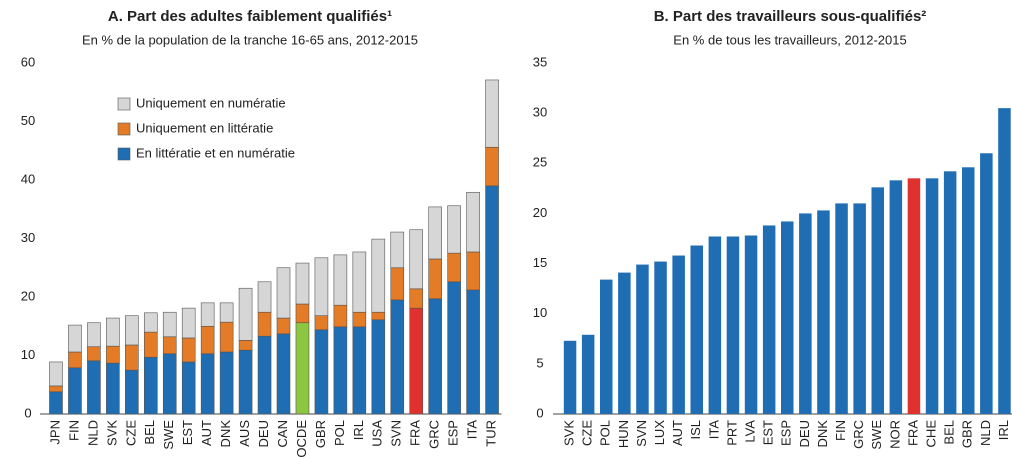 This screenshot has height=459, width=1012. What do you see at coordinates (211, 102) in the screenshot?
I see `legend-label: Uniquement en numératie` at bounding box center [211, 102].